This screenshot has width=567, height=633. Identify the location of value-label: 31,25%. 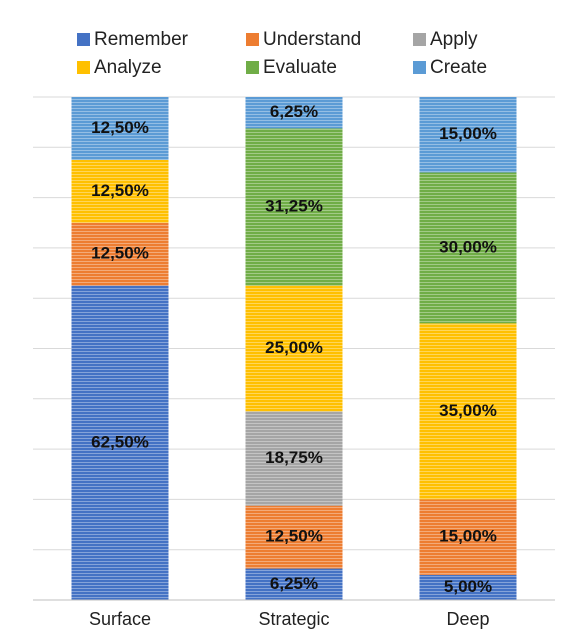
(294, 206).